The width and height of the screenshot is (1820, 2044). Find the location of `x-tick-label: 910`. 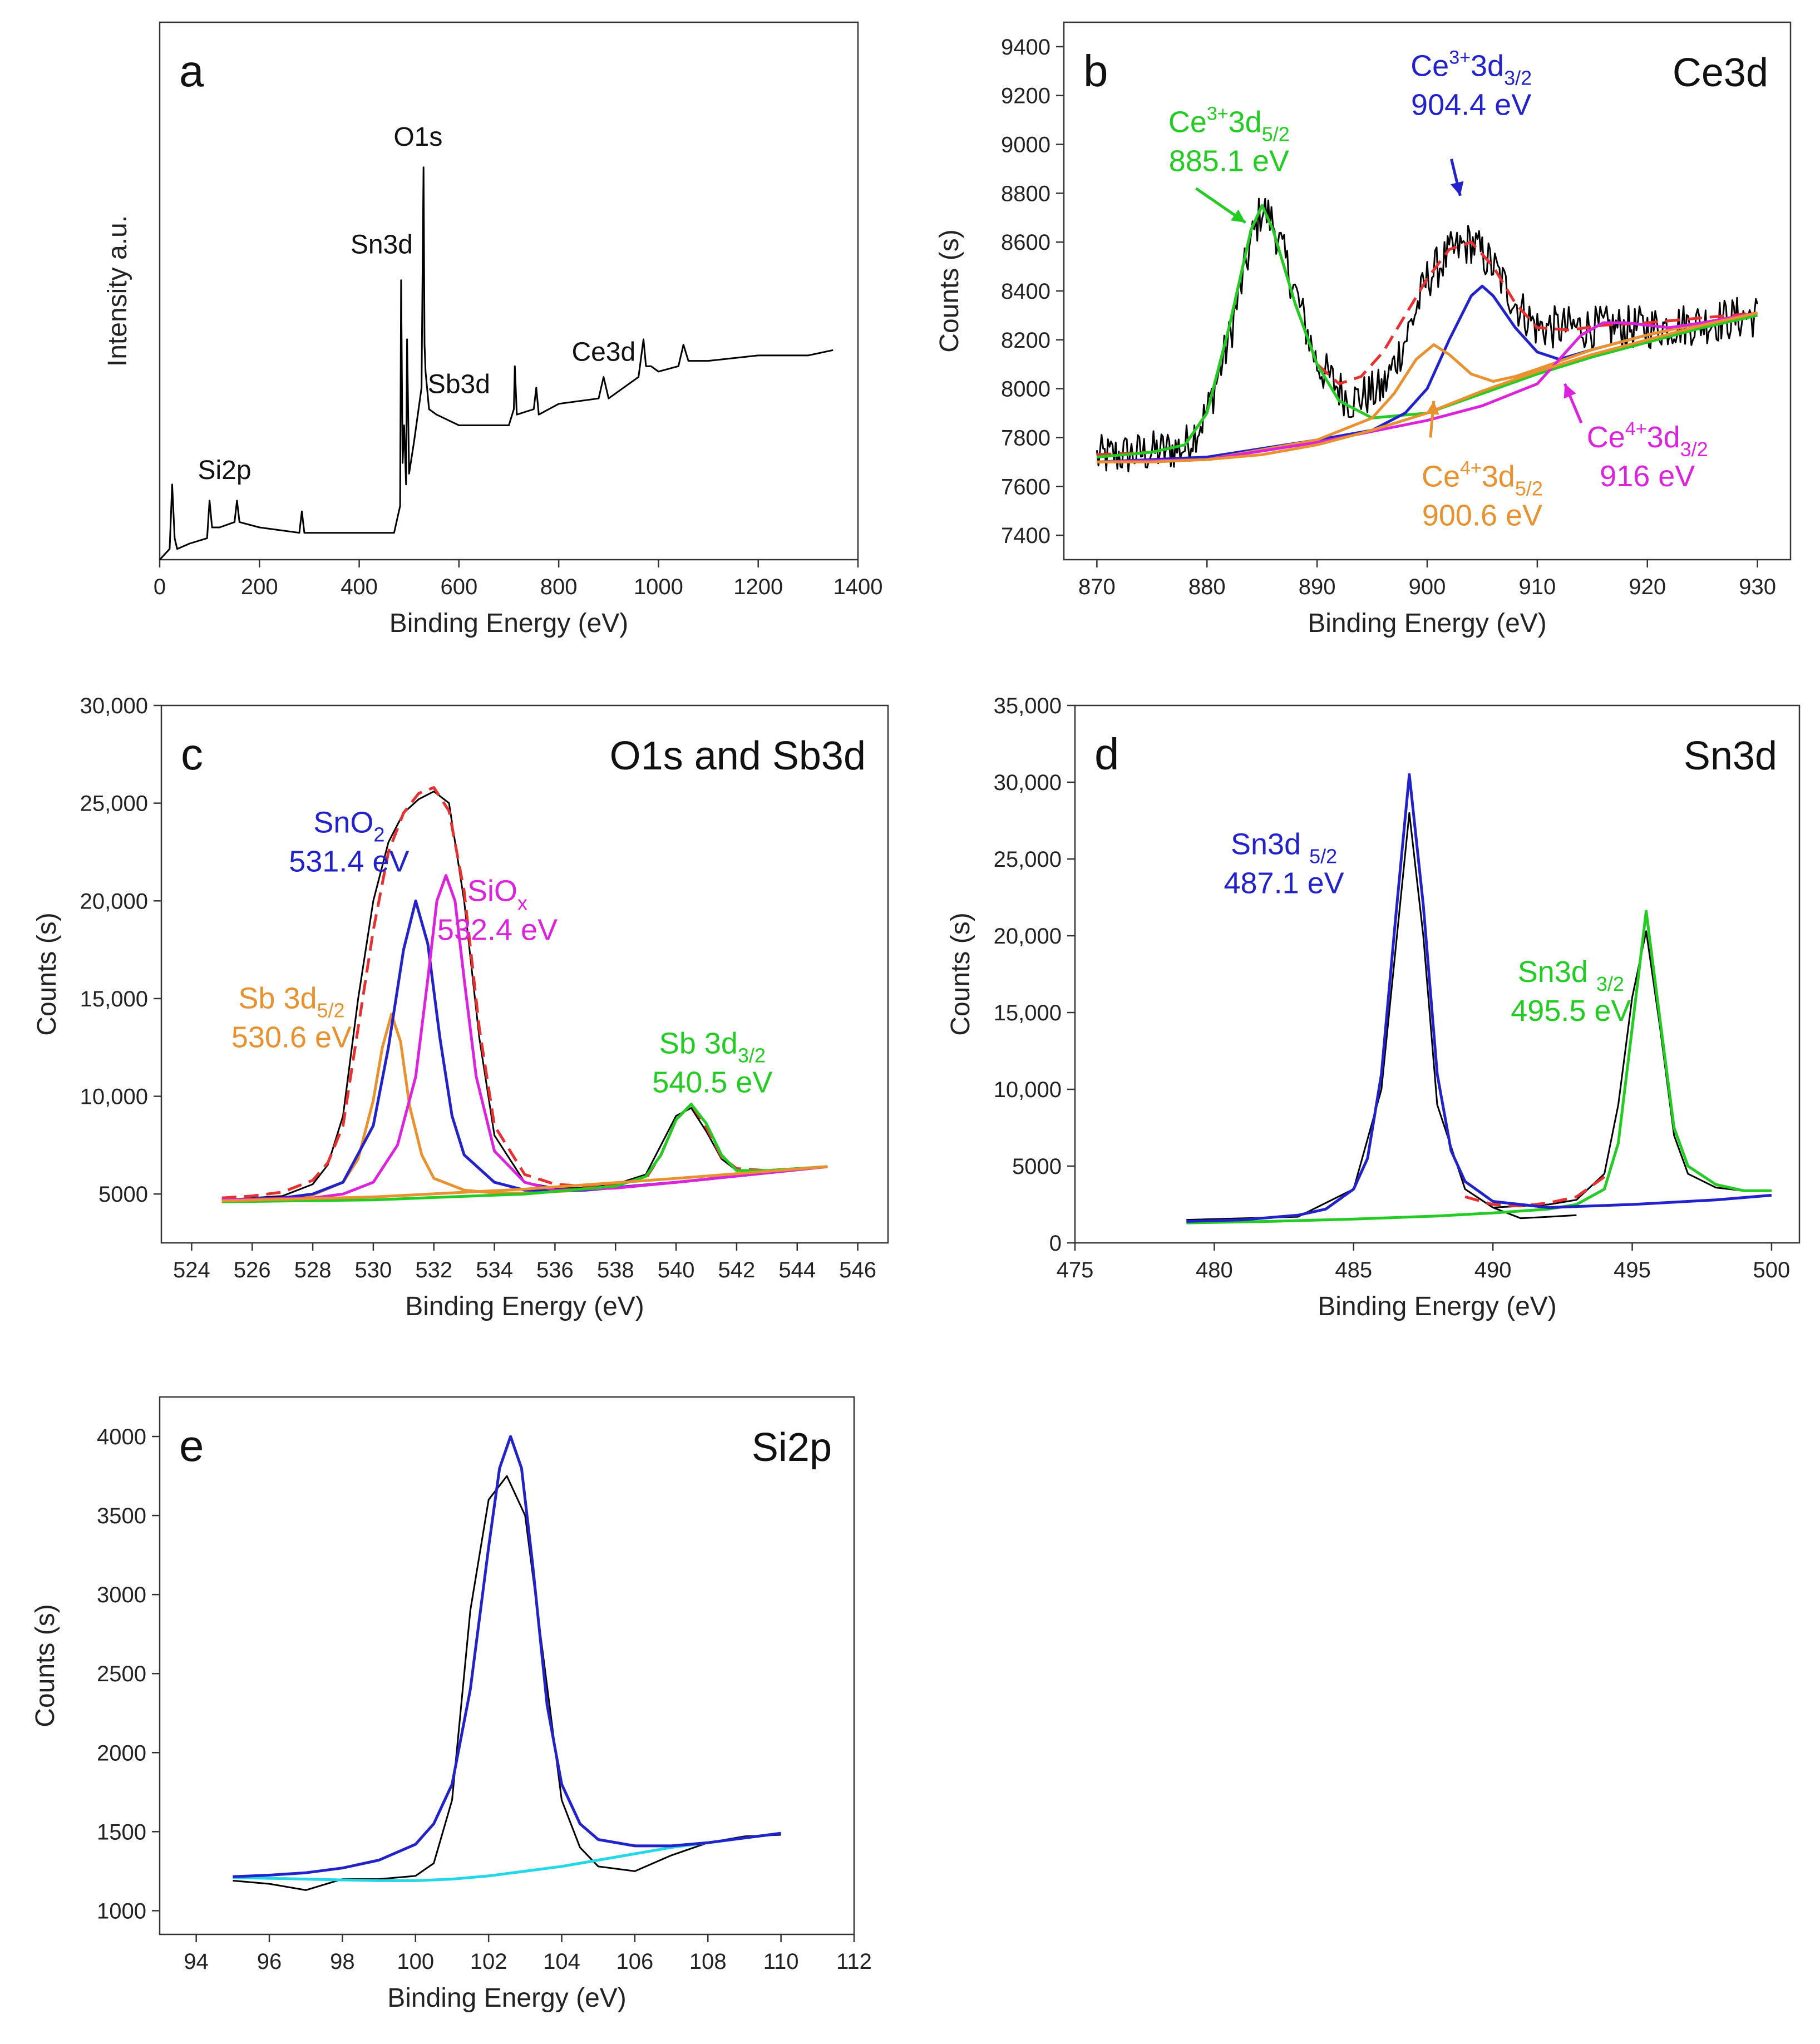

x-tick-label: 910 is located at coordinates (1537, 587).